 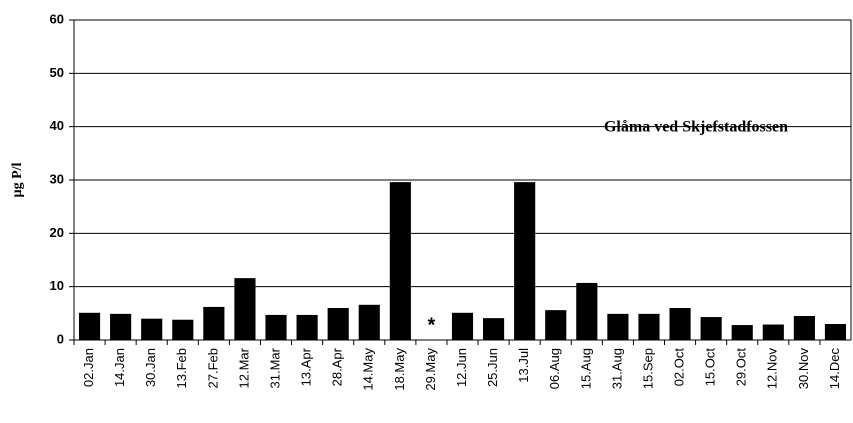 What do you see at coordinates (57, 72) in the screenshot?
I see `y-tick-label: 50` at bounding box center [57, 72].